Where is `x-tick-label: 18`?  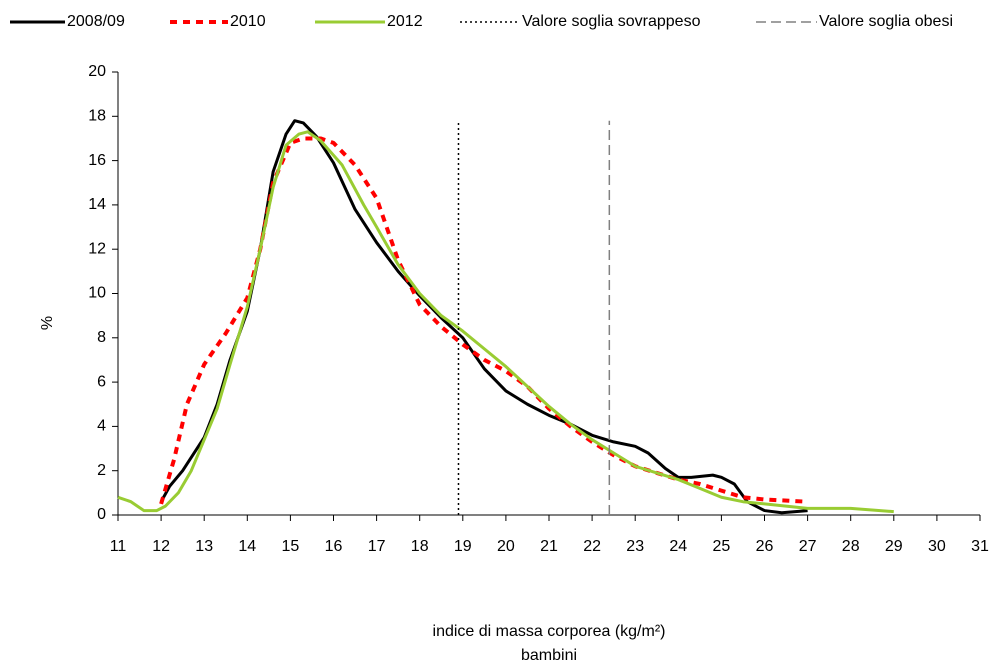
x-tick-label: 18 is located at coordinates (420, 546).